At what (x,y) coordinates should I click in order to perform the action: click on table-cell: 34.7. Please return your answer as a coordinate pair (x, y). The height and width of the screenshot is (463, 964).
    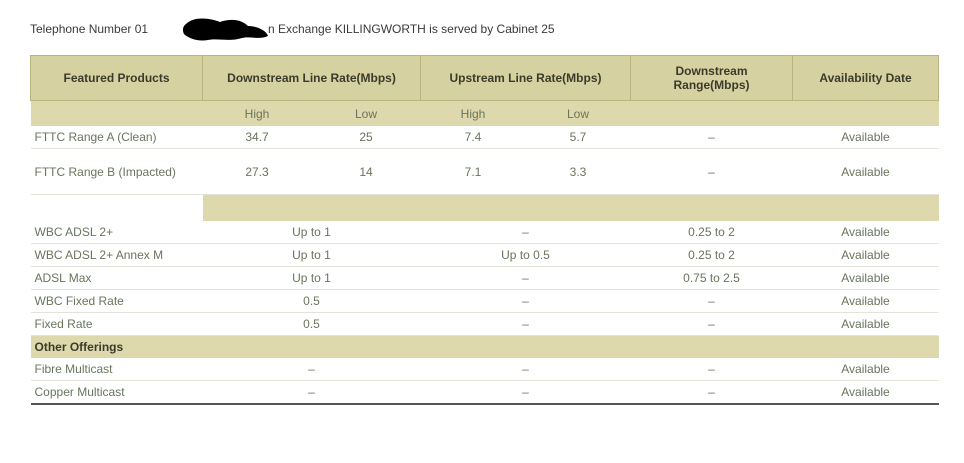
    Looking at the image, I should click on (257, 137).